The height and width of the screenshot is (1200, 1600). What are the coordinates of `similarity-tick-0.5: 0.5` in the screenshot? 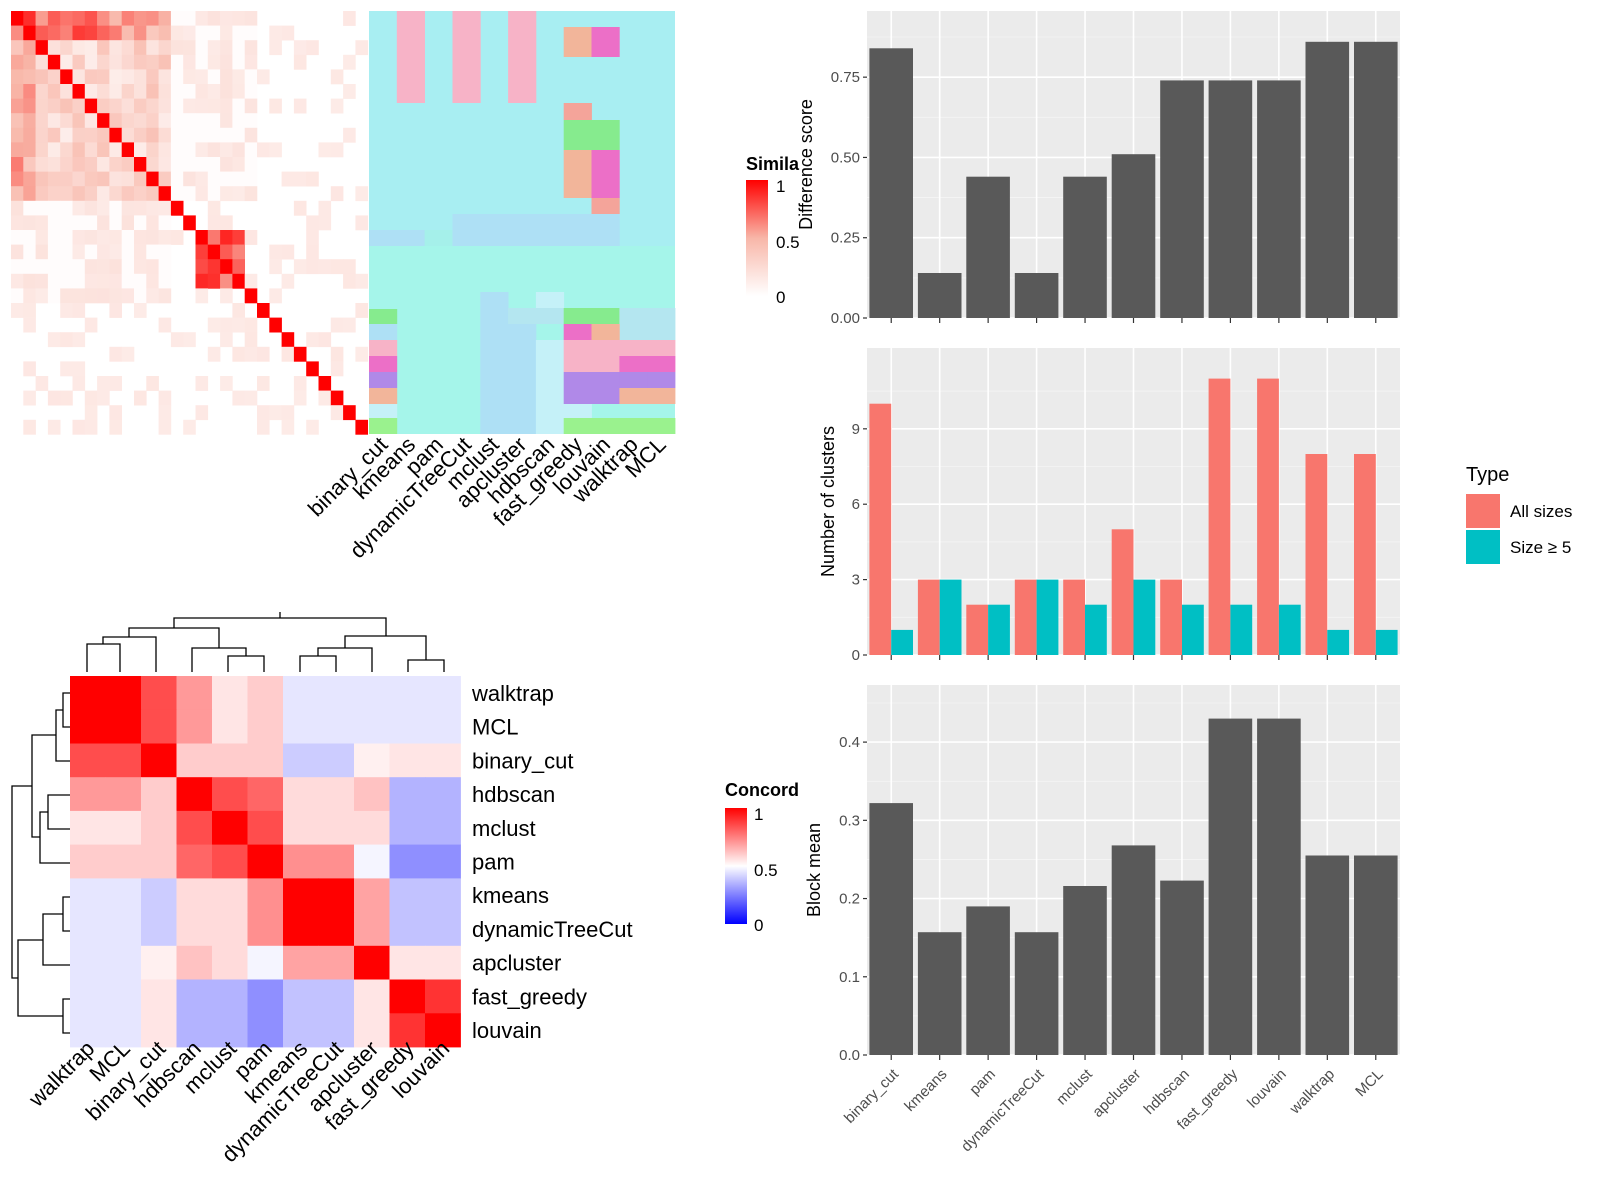 It's located at (788, 242).